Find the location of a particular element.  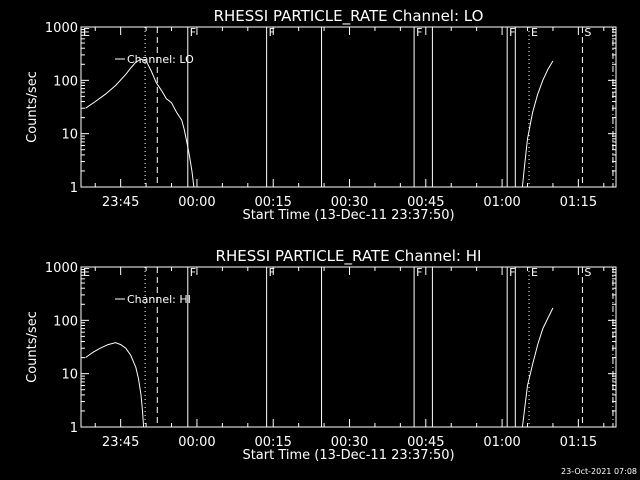

chart-title: RHESSI PARTICLE_RATE Channel: LO is located at coordinates (349, 16).